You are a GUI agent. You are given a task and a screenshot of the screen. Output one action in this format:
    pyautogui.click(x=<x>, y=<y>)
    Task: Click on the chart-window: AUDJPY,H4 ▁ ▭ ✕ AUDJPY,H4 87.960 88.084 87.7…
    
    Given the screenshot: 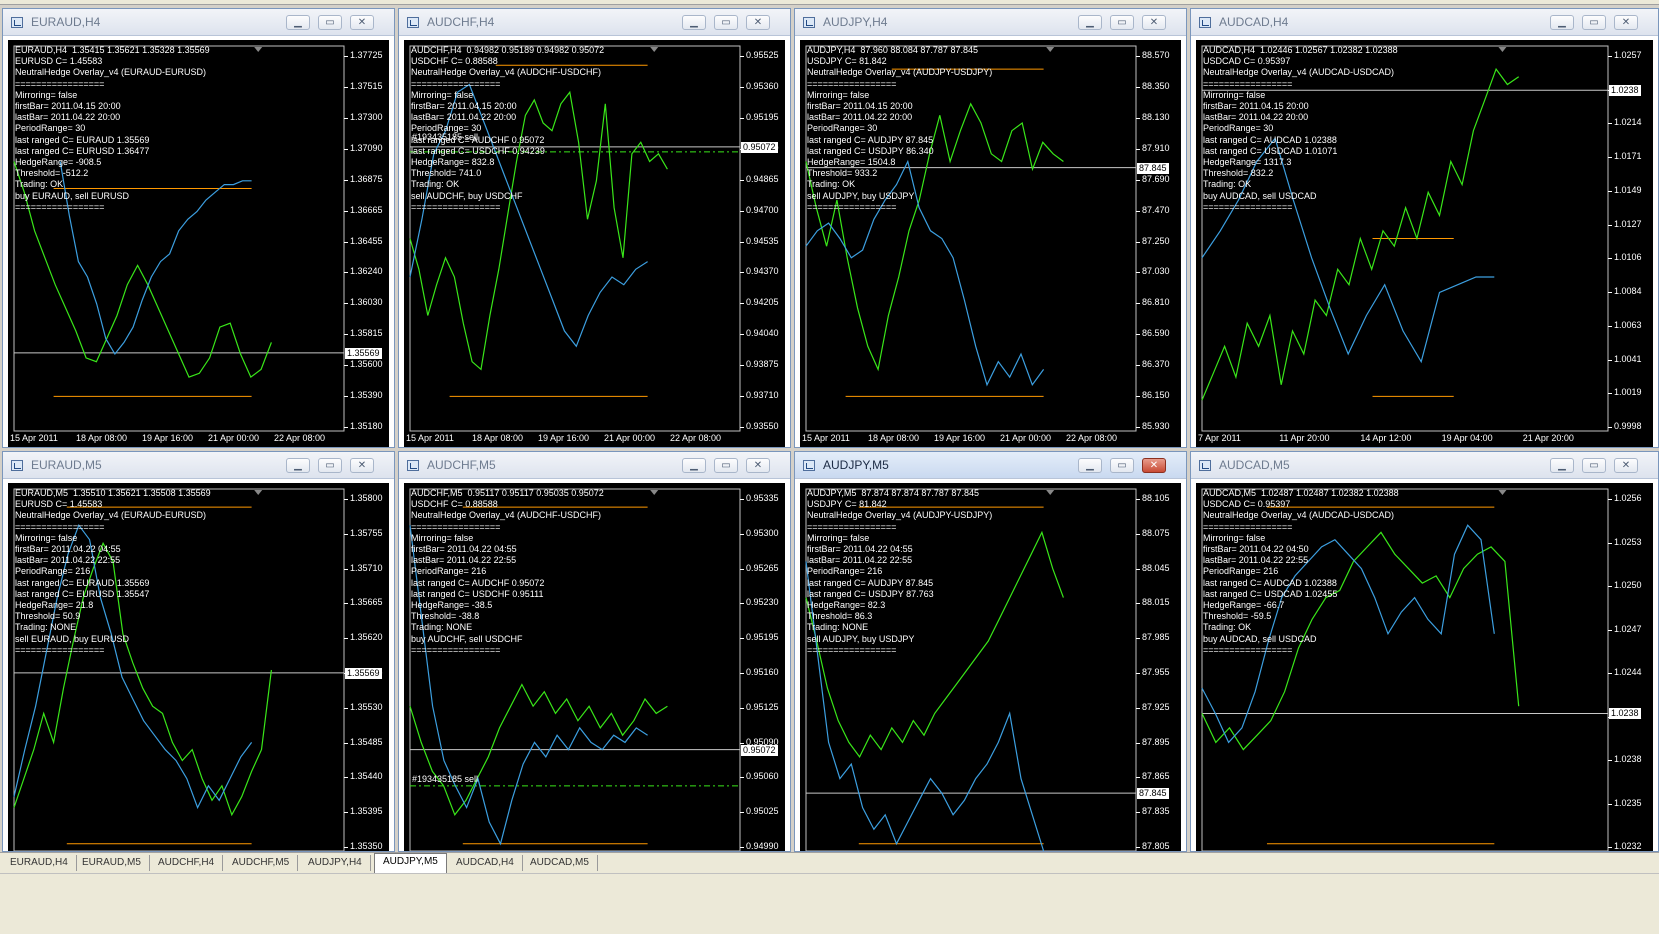 What is the action you would take?
    pyautogui.click(x=990, y=228)
    